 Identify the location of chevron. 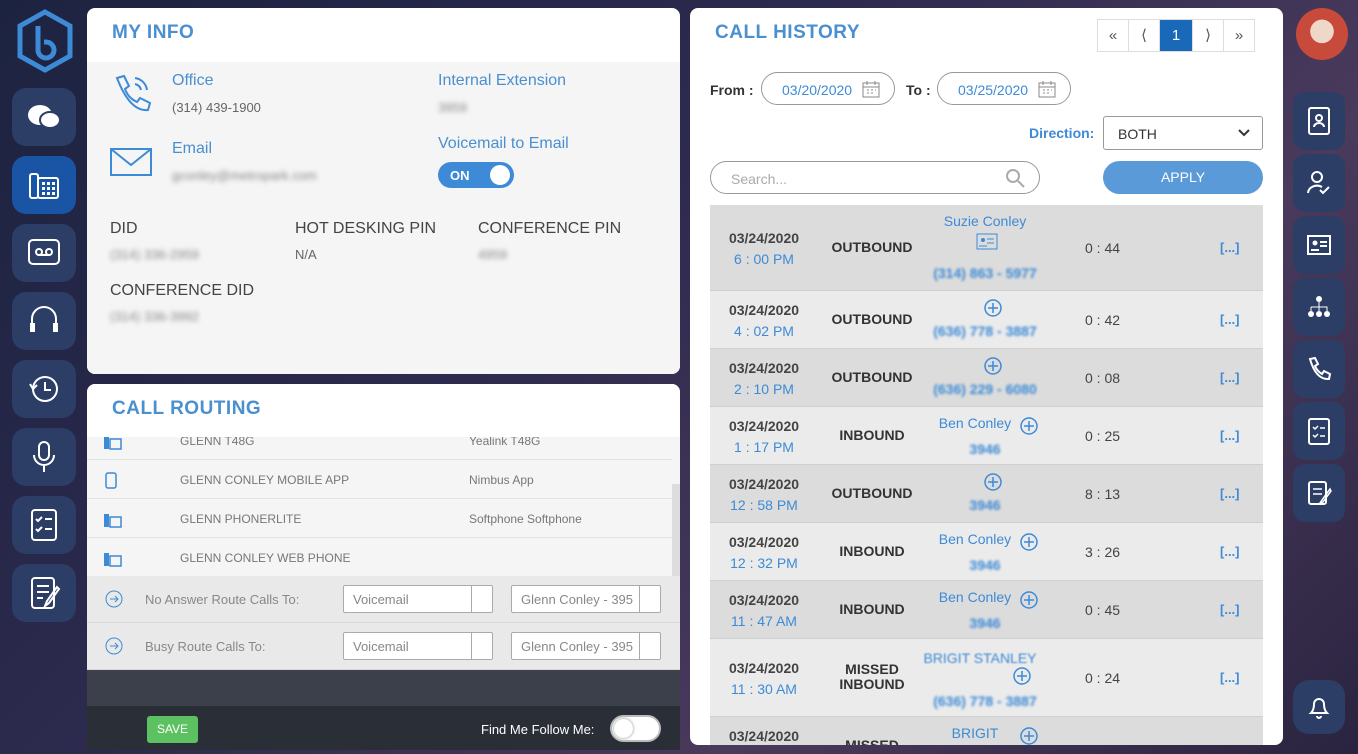
(1244, 133).